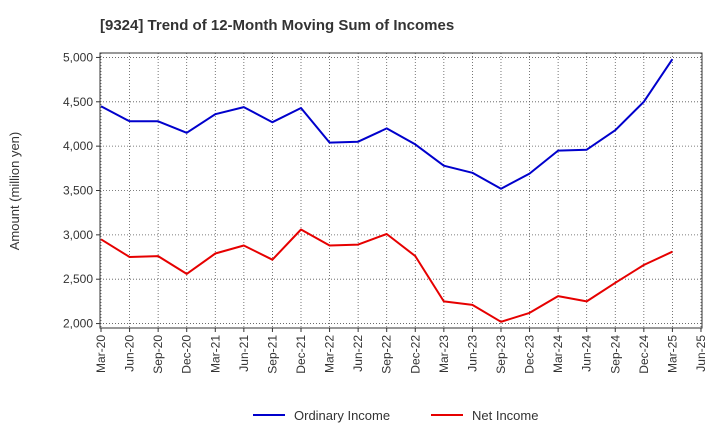 The width and height of the screenshot is (720, 440). I want to click on x-tick-label: Sep-22, so click(387, 354).